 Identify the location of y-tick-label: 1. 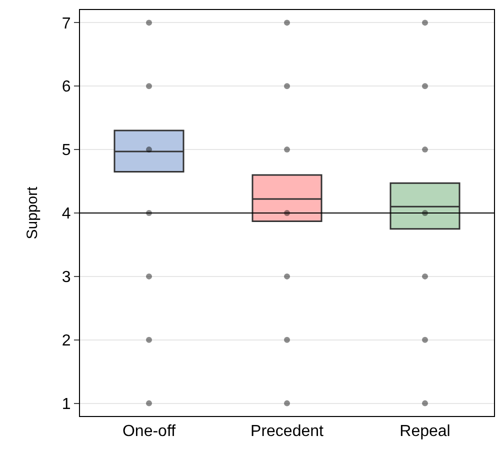
(66, 404).